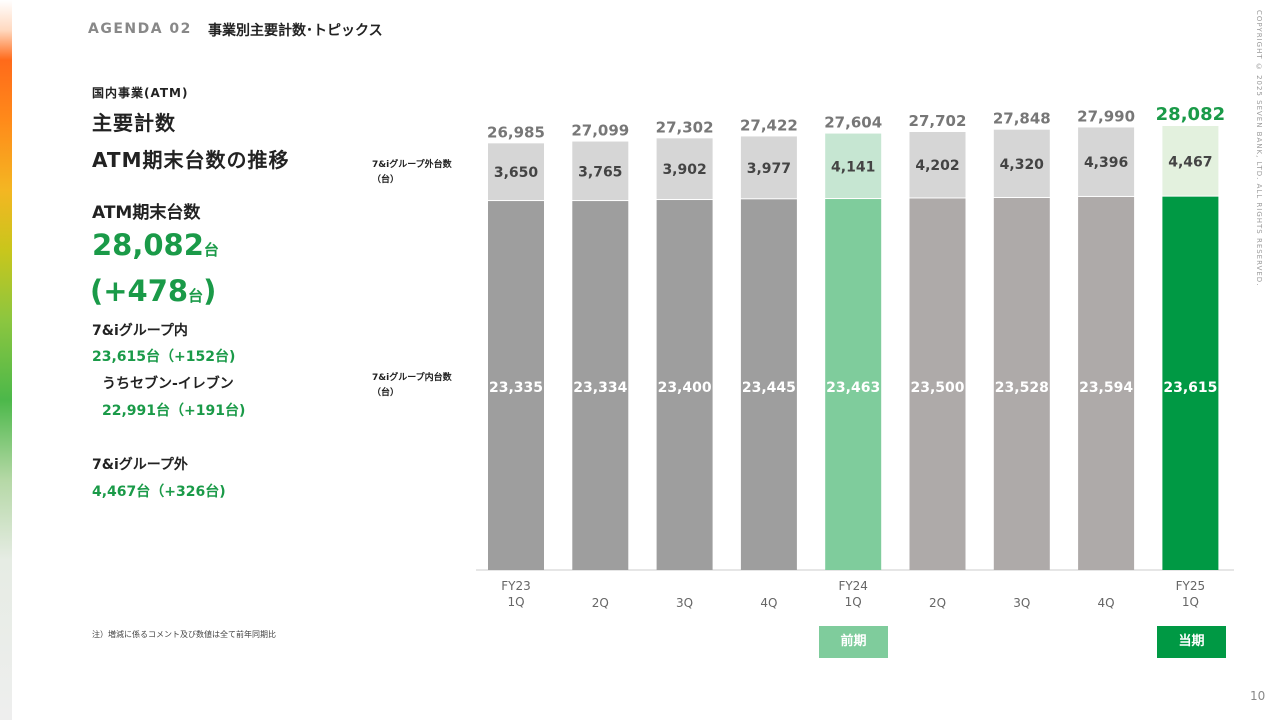  I want to click on label-total-2: 27,099, so click(600, 131).